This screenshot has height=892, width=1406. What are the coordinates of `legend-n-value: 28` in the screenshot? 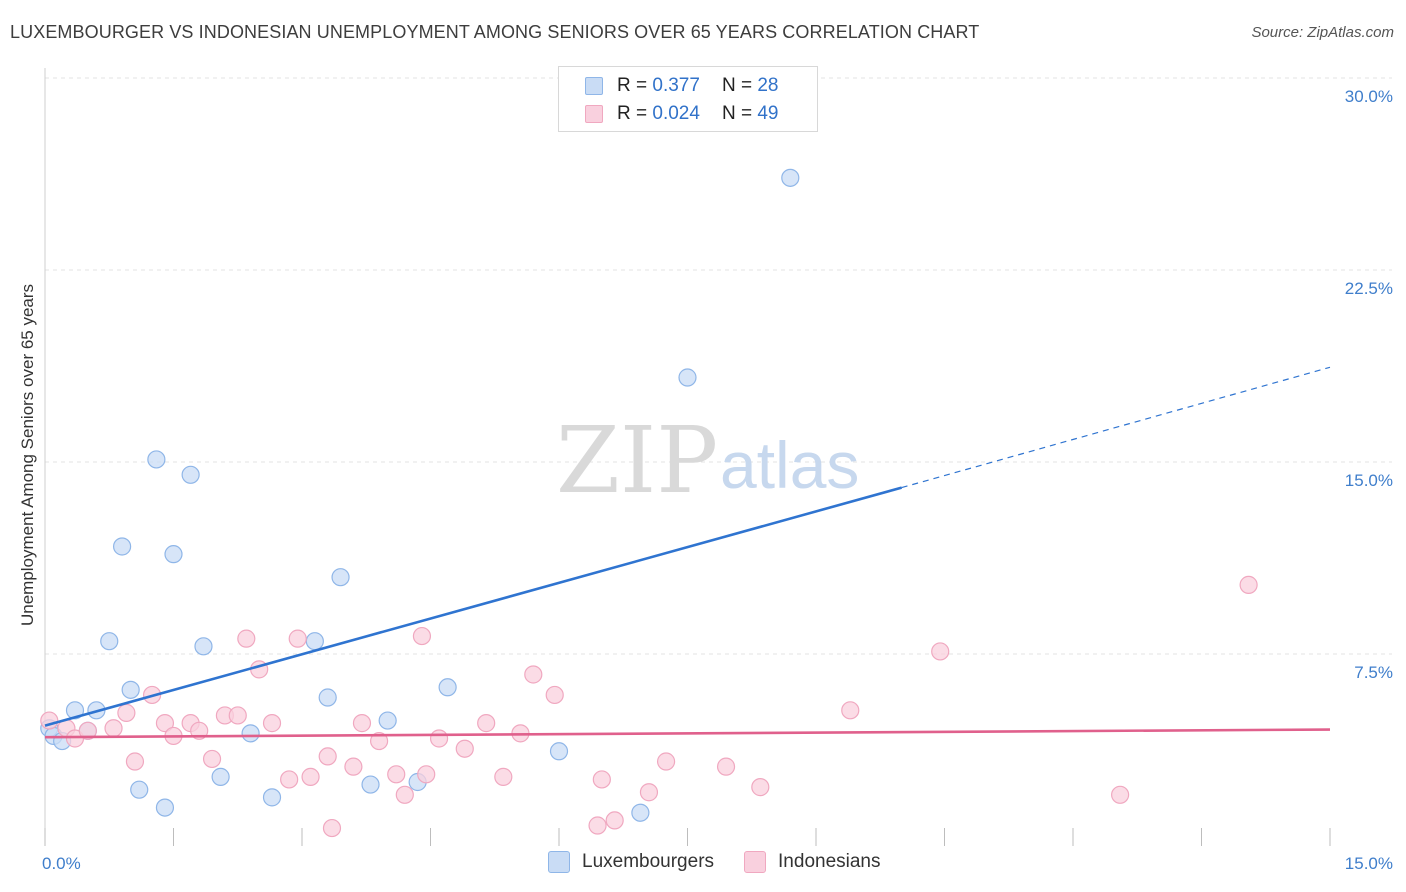 It's located at (768, 85).